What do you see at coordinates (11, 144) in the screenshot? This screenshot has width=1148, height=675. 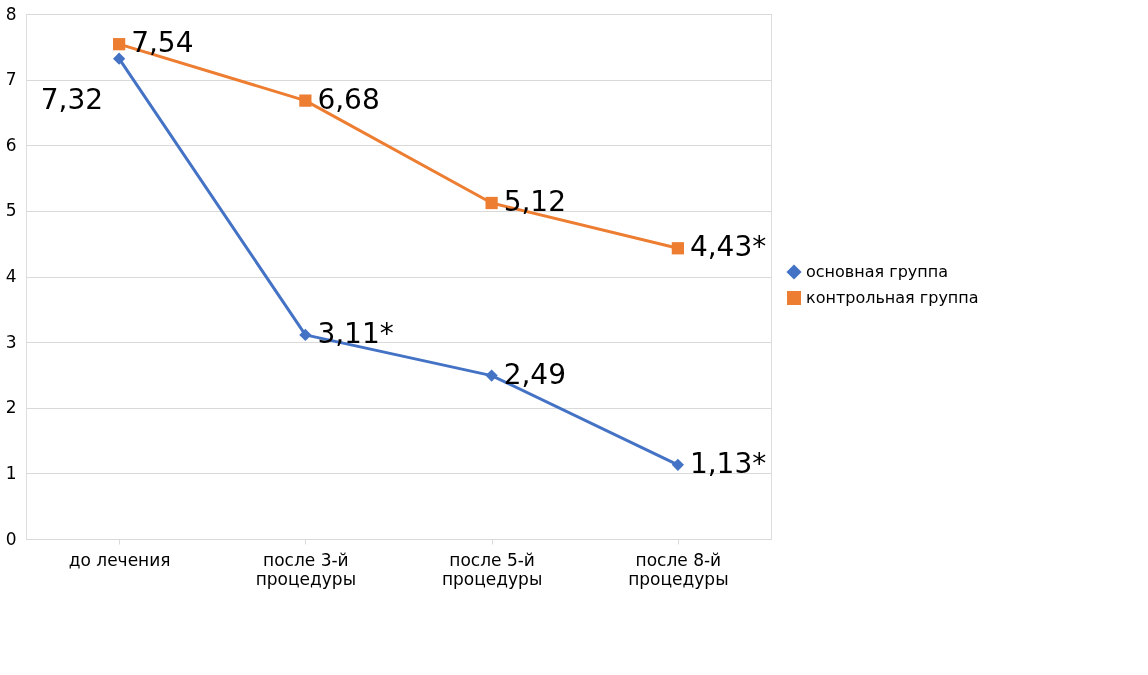 I see `y-tick-label: 6` at bounding box center [11, 144].